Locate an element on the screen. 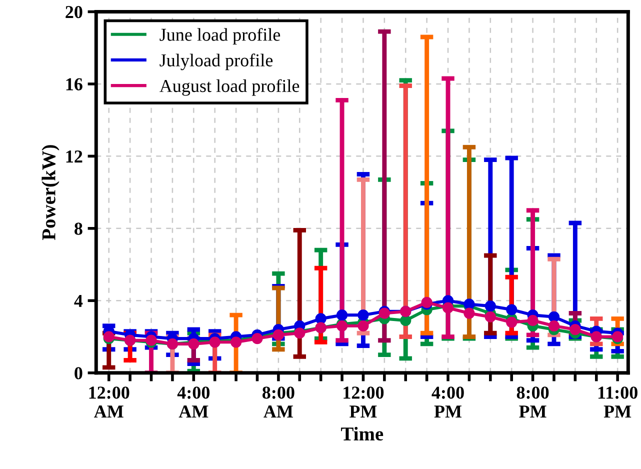  legend-label: August load profile is located at coordinates (230, 87).